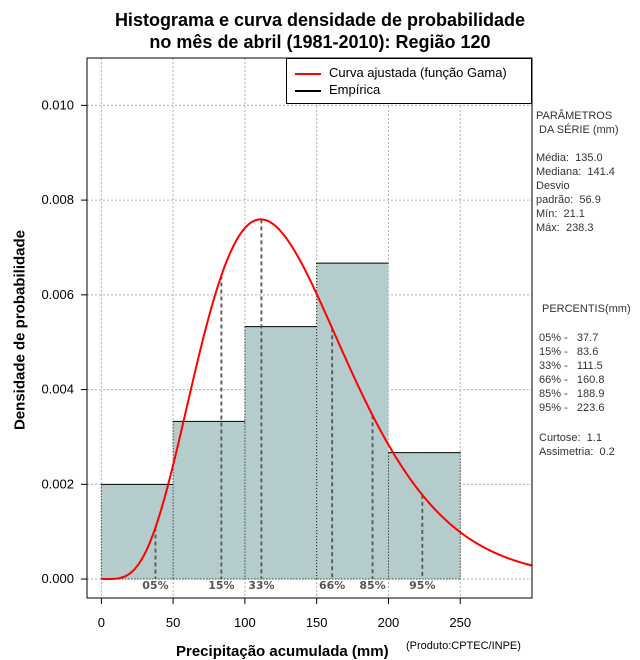 The height and width of the screenshot is (660, 640). Describe the element at coordinates (422, 585) in the screenshot. I see `percentile-label: 95%` at that location.